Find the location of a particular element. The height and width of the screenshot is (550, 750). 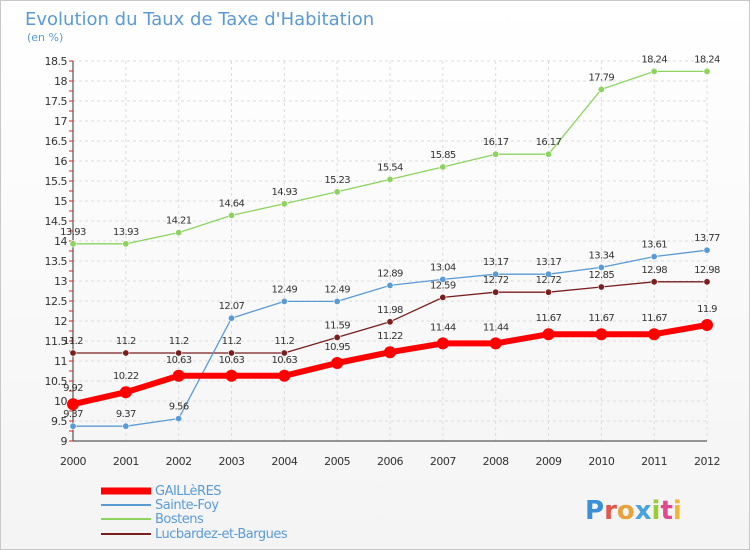

y-tick-label: 18 is located at coordinates (60, 81).